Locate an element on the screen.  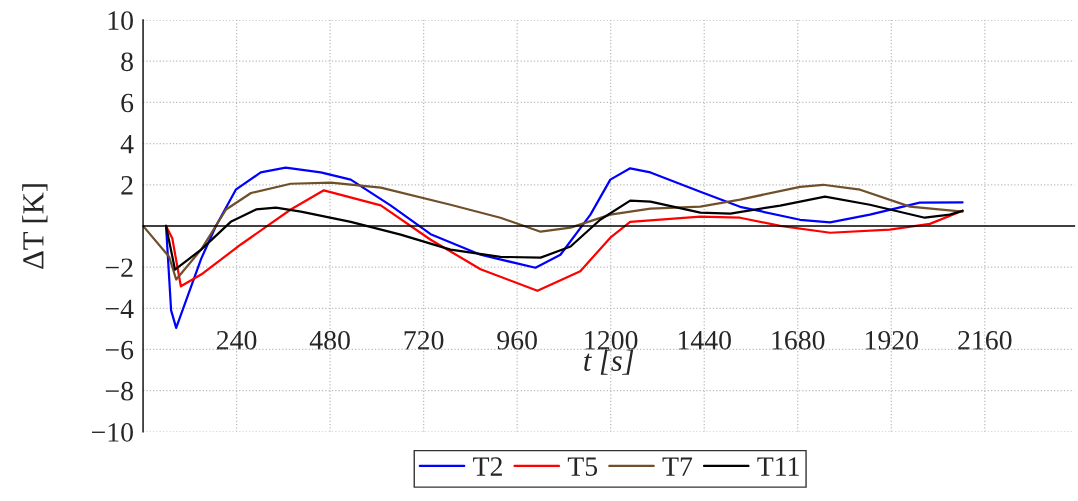
x-tick-label: 720 is located at coordinates (424, 340).